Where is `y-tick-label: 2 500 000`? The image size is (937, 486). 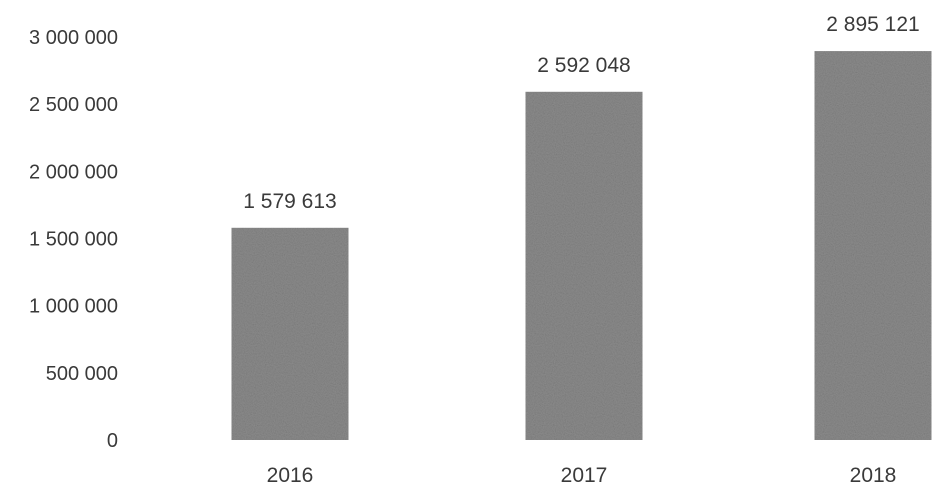 y-tick-label: 2 500 000 is located at coordinates (73, 105).